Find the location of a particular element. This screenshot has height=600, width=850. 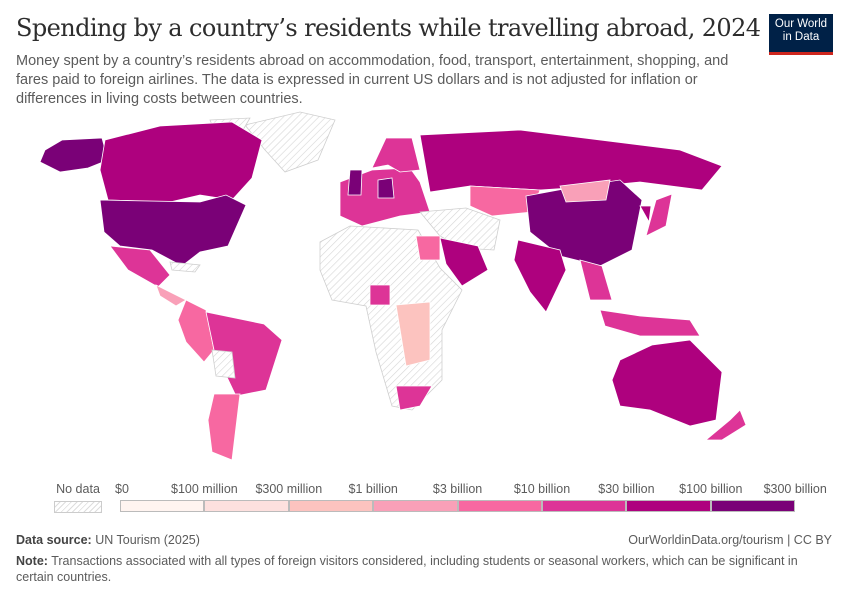

country-central-america is located at coordinates (171, 295).